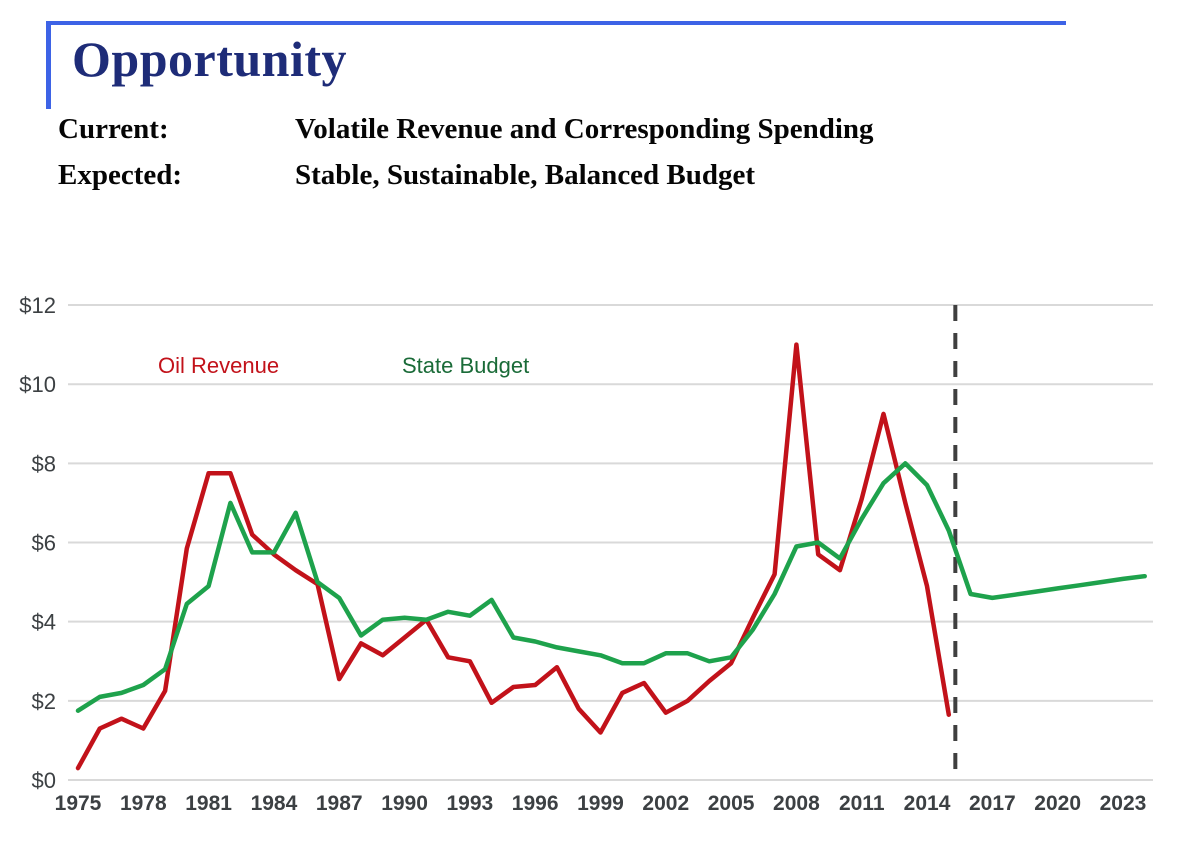  I want to click on current-label: Current:, so click(113, 128).